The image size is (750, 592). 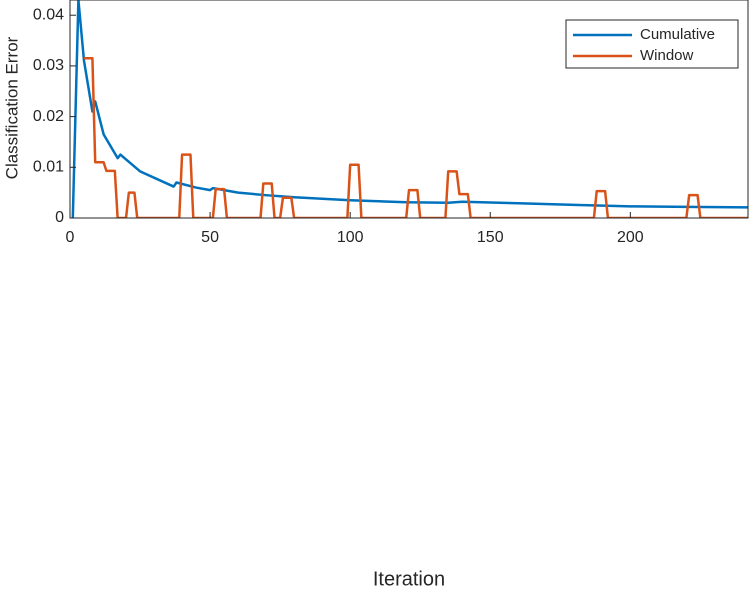 I want to click on legend-label: Cumulative, so click(x=677, y=34).